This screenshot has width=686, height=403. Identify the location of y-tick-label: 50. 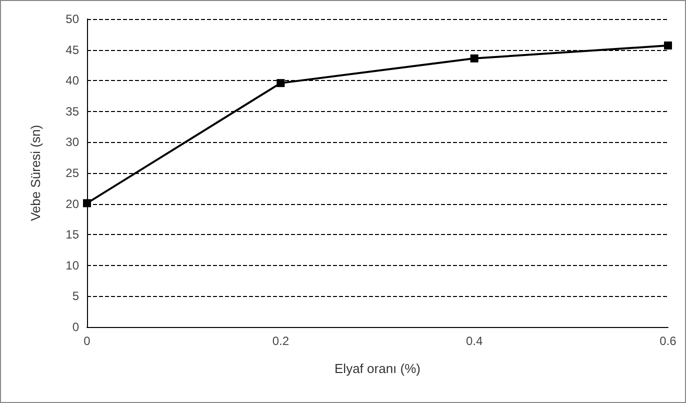
(73, 19).